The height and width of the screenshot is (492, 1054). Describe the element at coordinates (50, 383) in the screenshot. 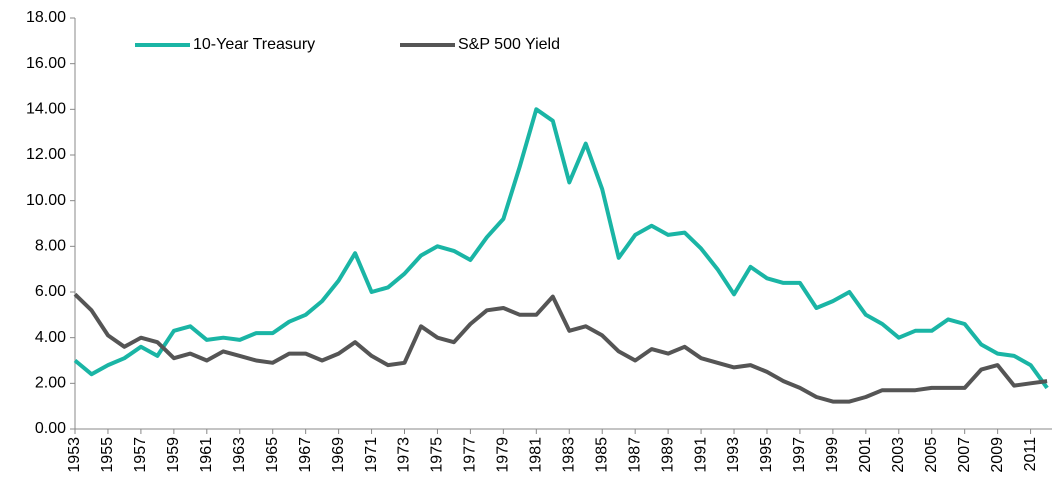

I see `y-tick-label: 2.00` at that location.